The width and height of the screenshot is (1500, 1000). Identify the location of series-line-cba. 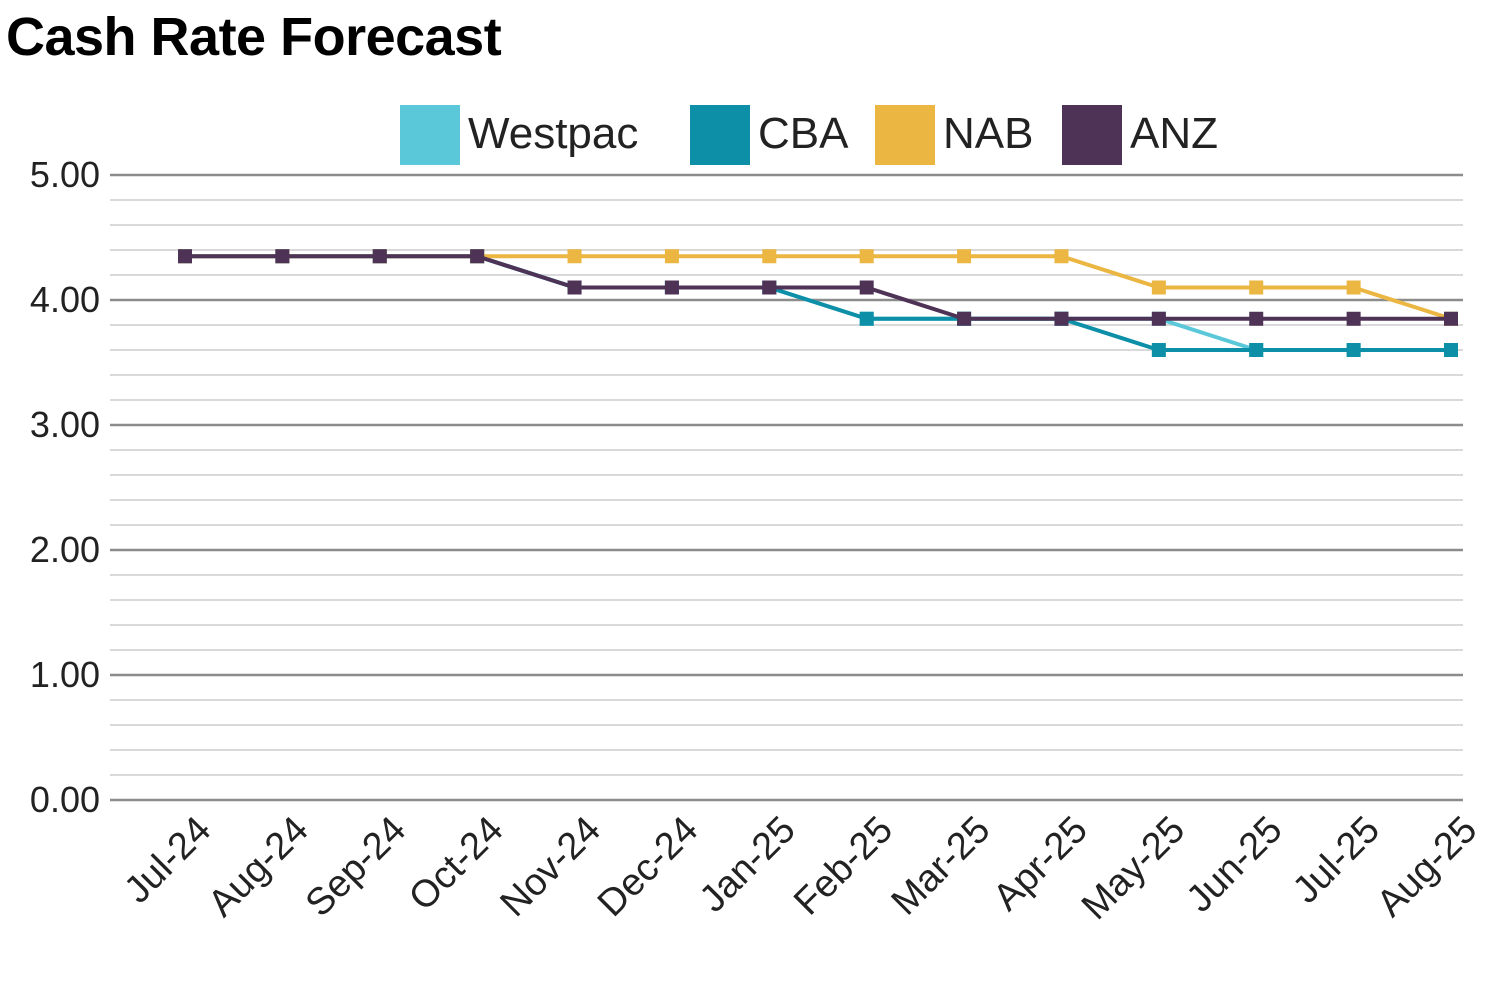
(818, 303).